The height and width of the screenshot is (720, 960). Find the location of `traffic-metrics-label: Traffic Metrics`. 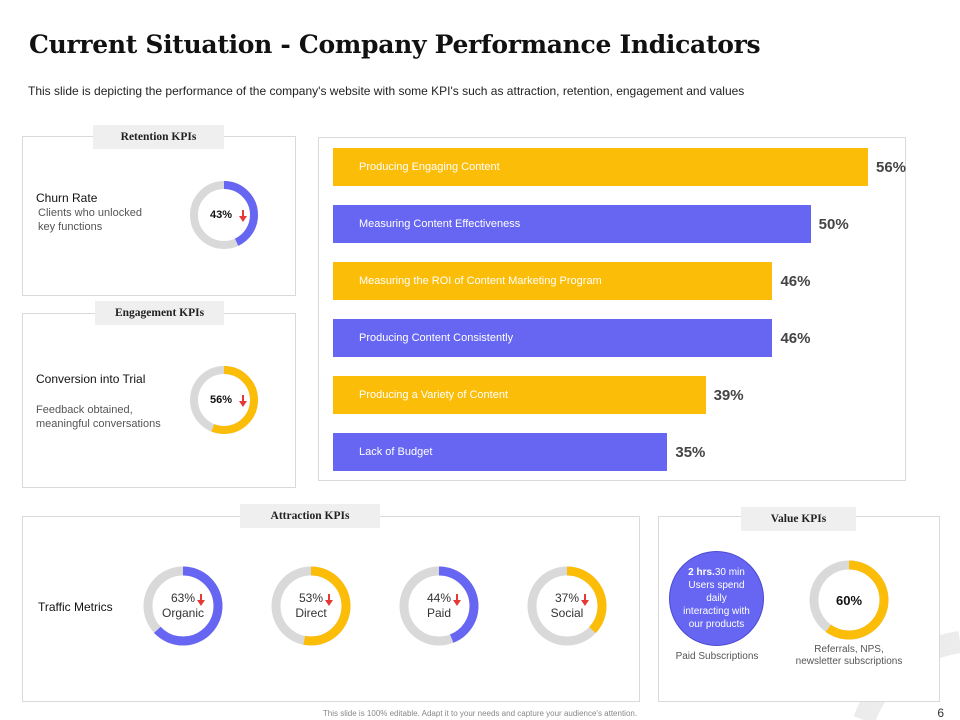

traffic-metrics-label: Traffic Metrics is located at coordinates (75, 607).